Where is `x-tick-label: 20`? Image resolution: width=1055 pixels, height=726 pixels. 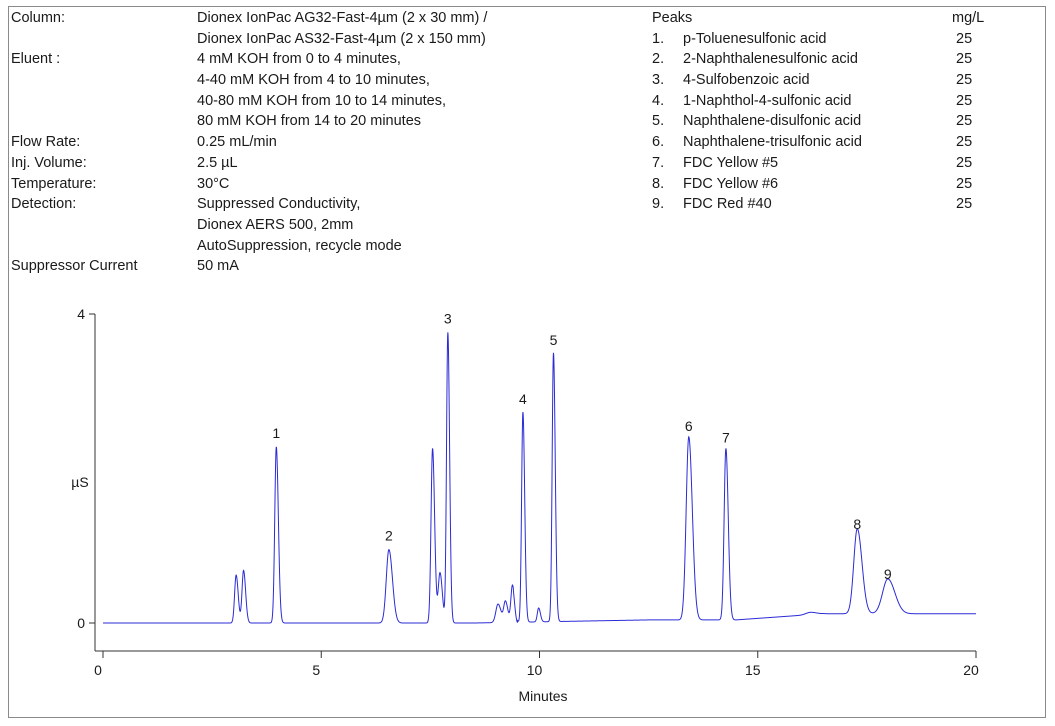
x-tick-label: 20 is located at coordinates (971, 670).